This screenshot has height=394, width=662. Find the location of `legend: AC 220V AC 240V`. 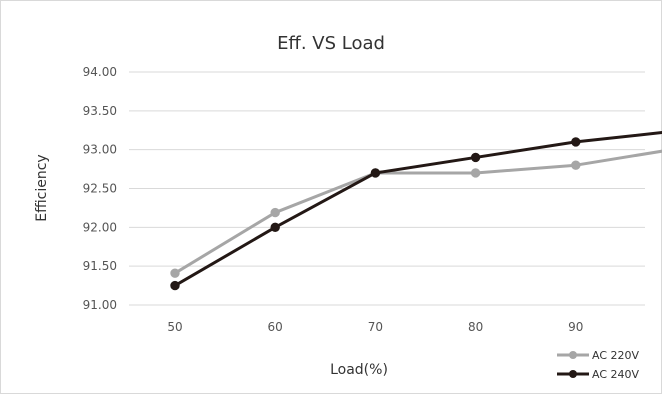

legend: AC 220V AC 240V is located at coordinates (598, 365).